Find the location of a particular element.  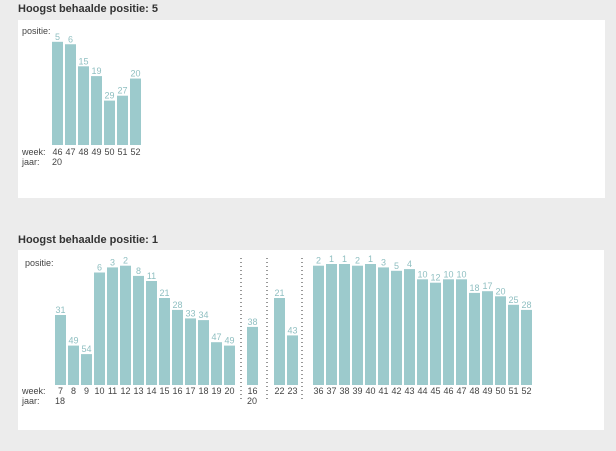

value-label-c1-week-51: 27 is located at coordinates (122, 91).